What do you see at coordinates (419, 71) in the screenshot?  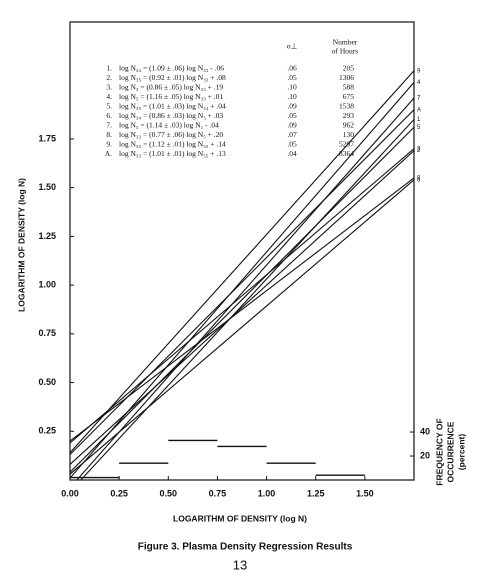 I see `line-label: 9` at bounding box center [419, 71].